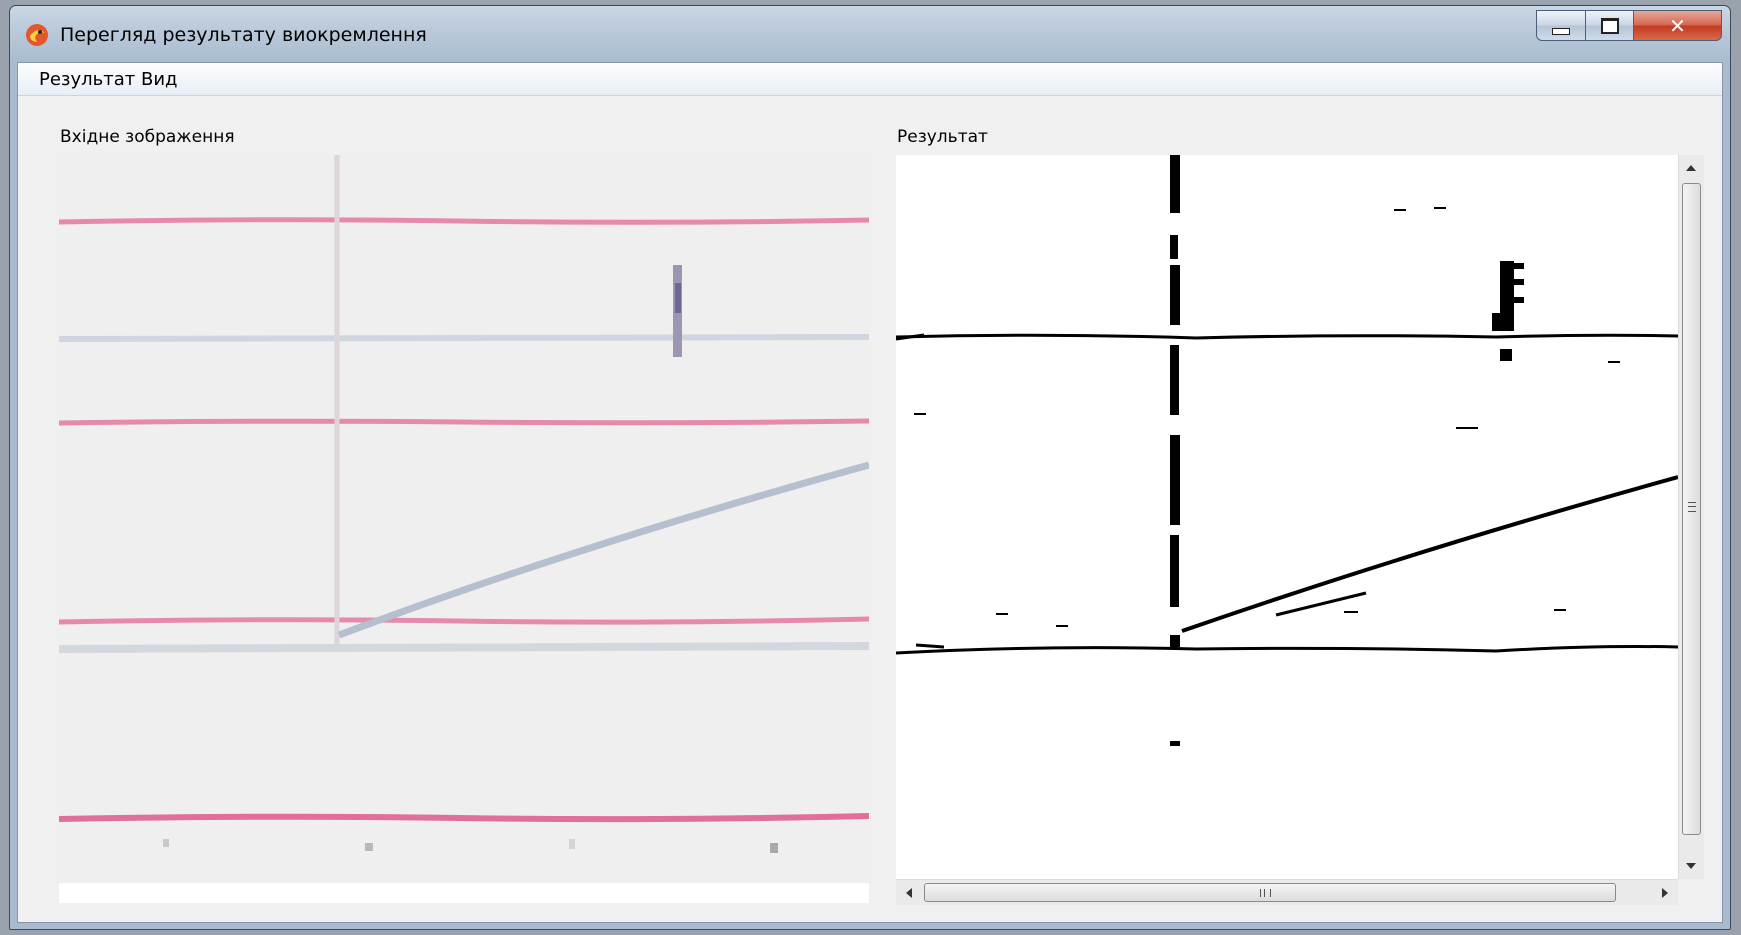 Image resolution: width=1741 pixels, height=935 pixels. Describe the element at coordinates (1561, 31) in the screenshot. I see `minimize-icon` at that location.